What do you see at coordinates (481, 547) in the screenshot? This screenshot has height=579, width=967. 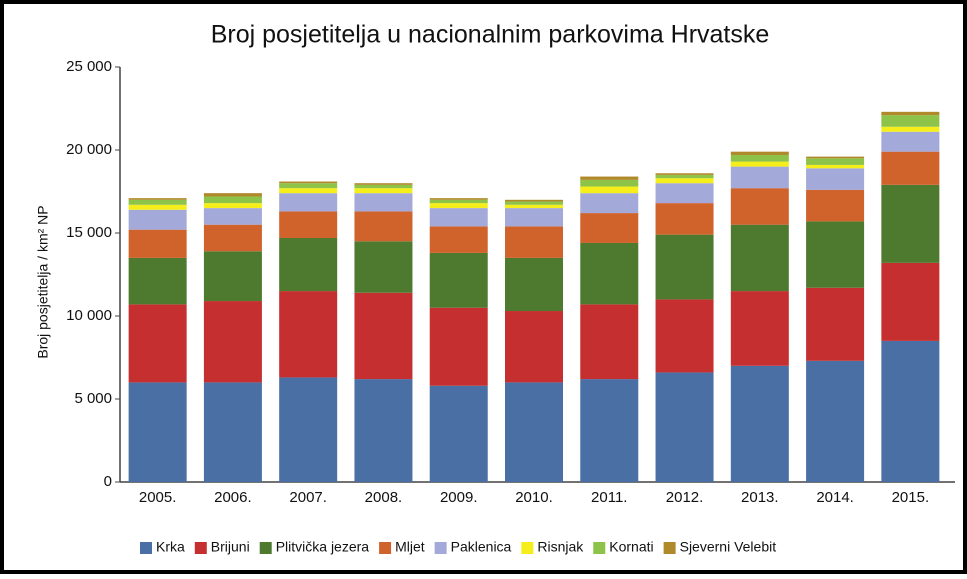 I see `legend-label: Paklenica` at bounding box center [481, 547].